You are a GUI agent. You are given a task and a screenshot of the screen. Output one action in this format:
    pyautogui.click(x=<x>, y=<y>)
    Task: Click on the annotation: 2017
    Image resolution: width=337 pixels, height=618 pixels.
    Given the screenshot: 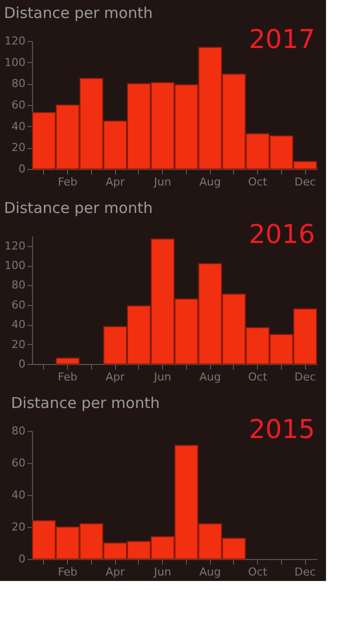 What is the action you would take?
    pyautogui.click(x=281, y=40)
    